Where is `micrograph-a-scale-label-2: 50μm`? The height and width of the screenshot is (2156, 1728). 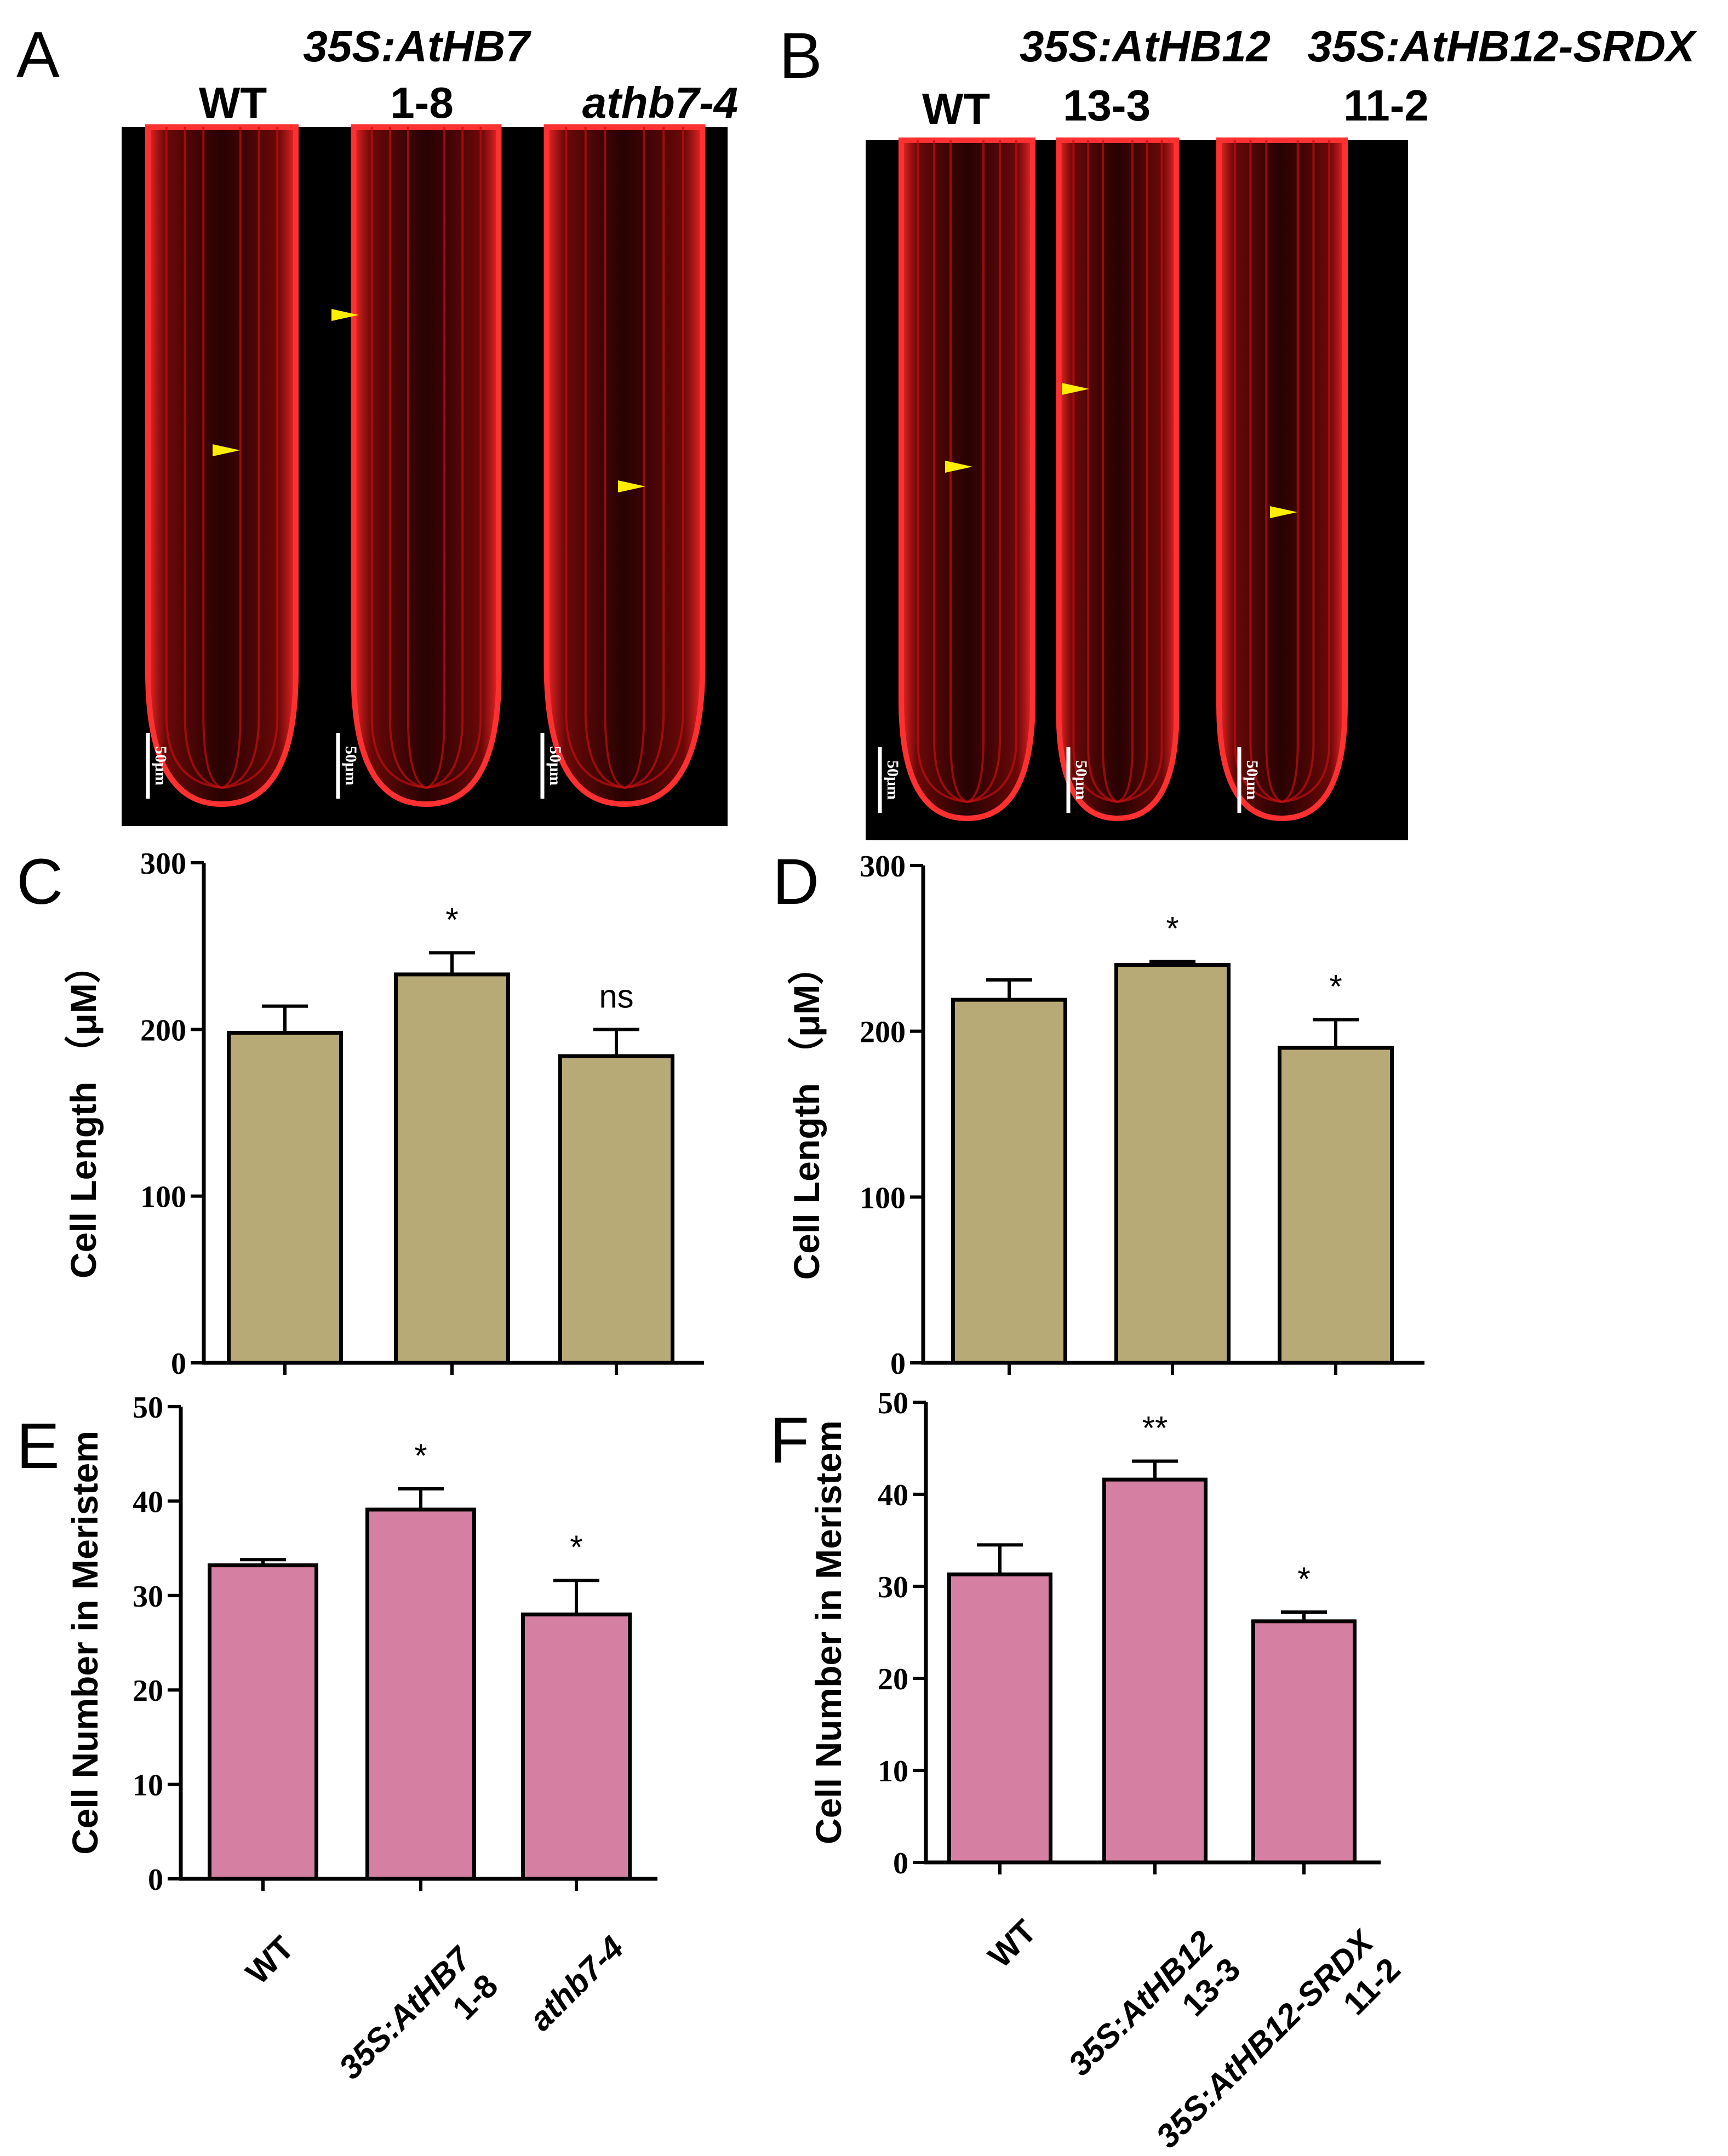 micrograph-a-scale-label-2: 50μm is located at coordinates (351, 765).